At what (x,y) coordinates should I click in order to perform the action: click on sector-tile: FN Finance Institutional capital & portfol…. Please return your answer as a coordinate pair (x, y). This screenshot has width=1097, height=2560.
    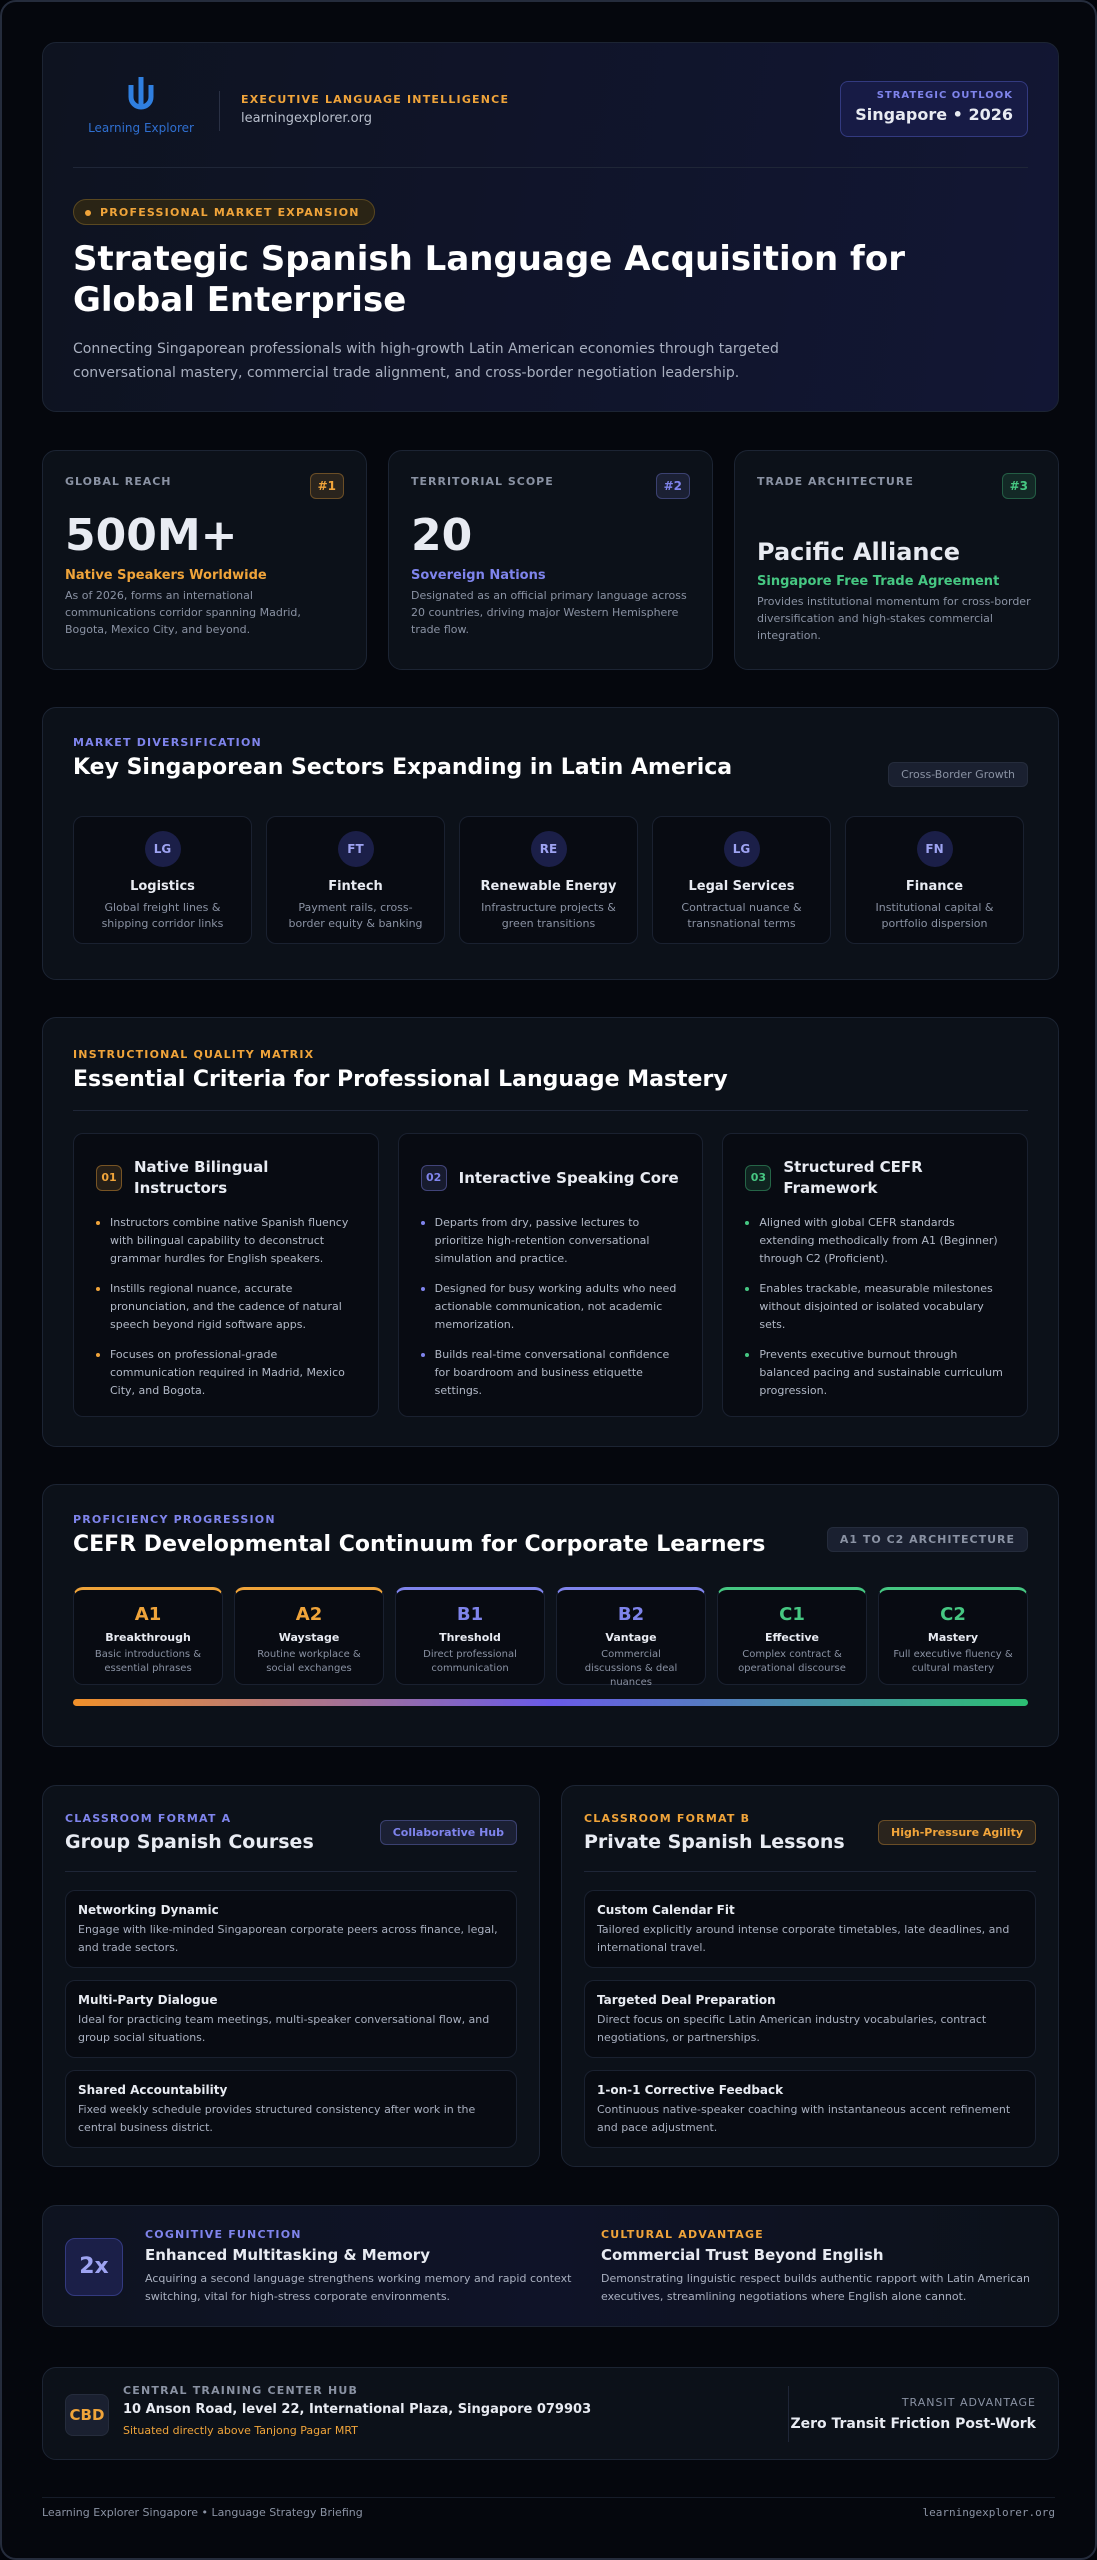
    Looking at the image, I should click on (934, 880).